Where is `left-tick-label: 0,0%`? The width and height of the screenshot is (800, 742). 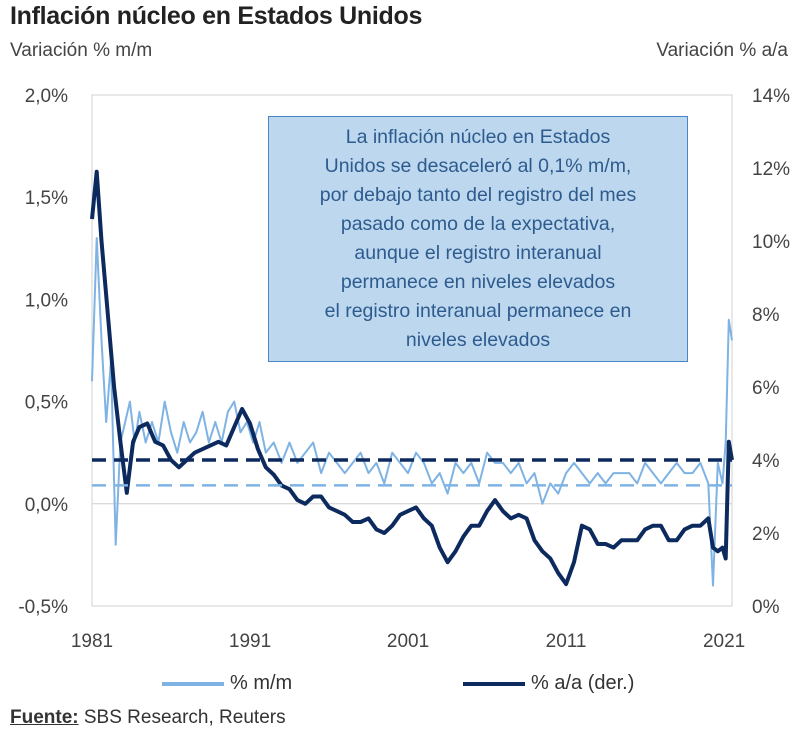 left-tick-label: 0,0% is located at coordinates (46, 505).